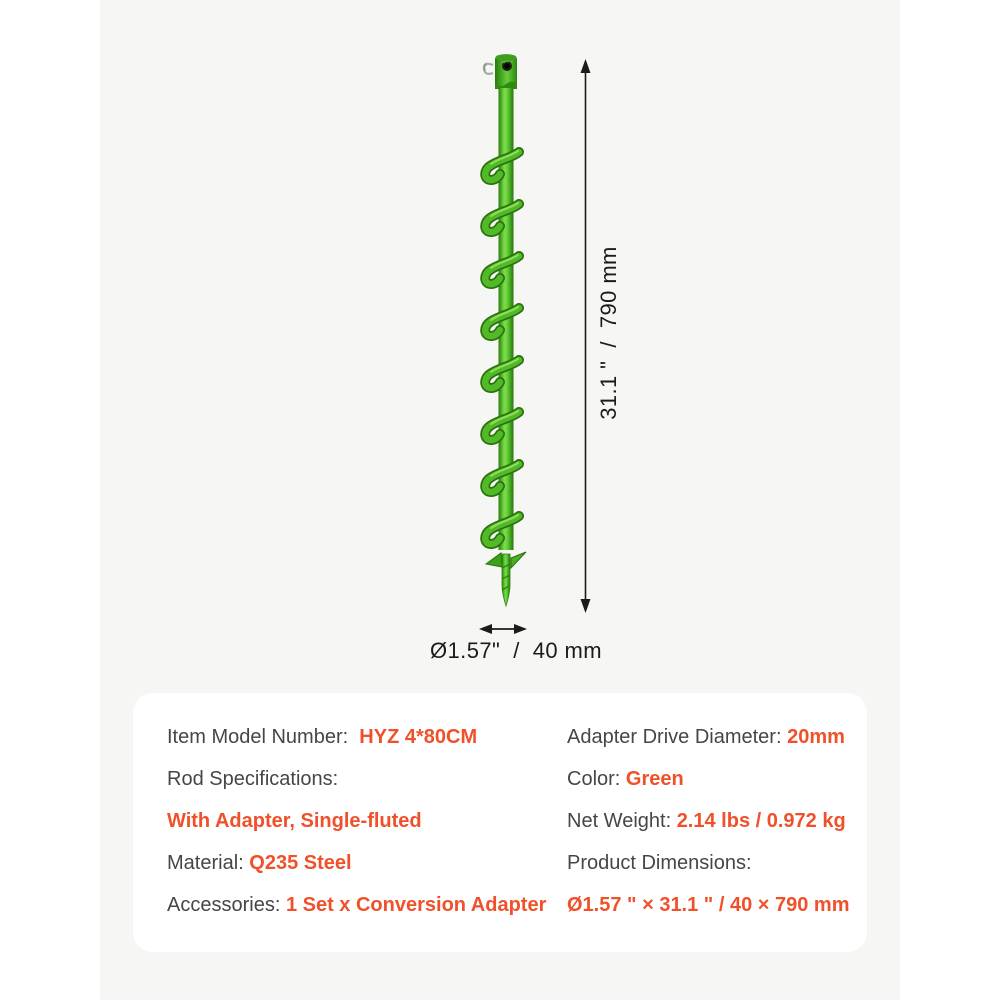 Image resolution: width=1000 pixels, height=1000 pixels. What do you see at coordinates (708, 905) in the screenshot?
I see `spec-product-dimensions-value: Ø1.57 " × 31.1 " / 40 × 790 mm` at bounding box center [708, 905].